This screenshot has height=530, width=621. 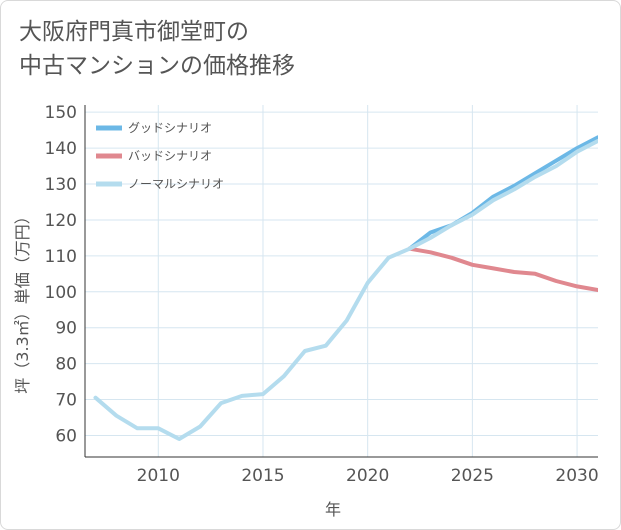 What do you see at coordinates (176, 184) in the screenshot?
I see `legend-label-3: ノーマルシナリオ` at bounding box center [176, 184].